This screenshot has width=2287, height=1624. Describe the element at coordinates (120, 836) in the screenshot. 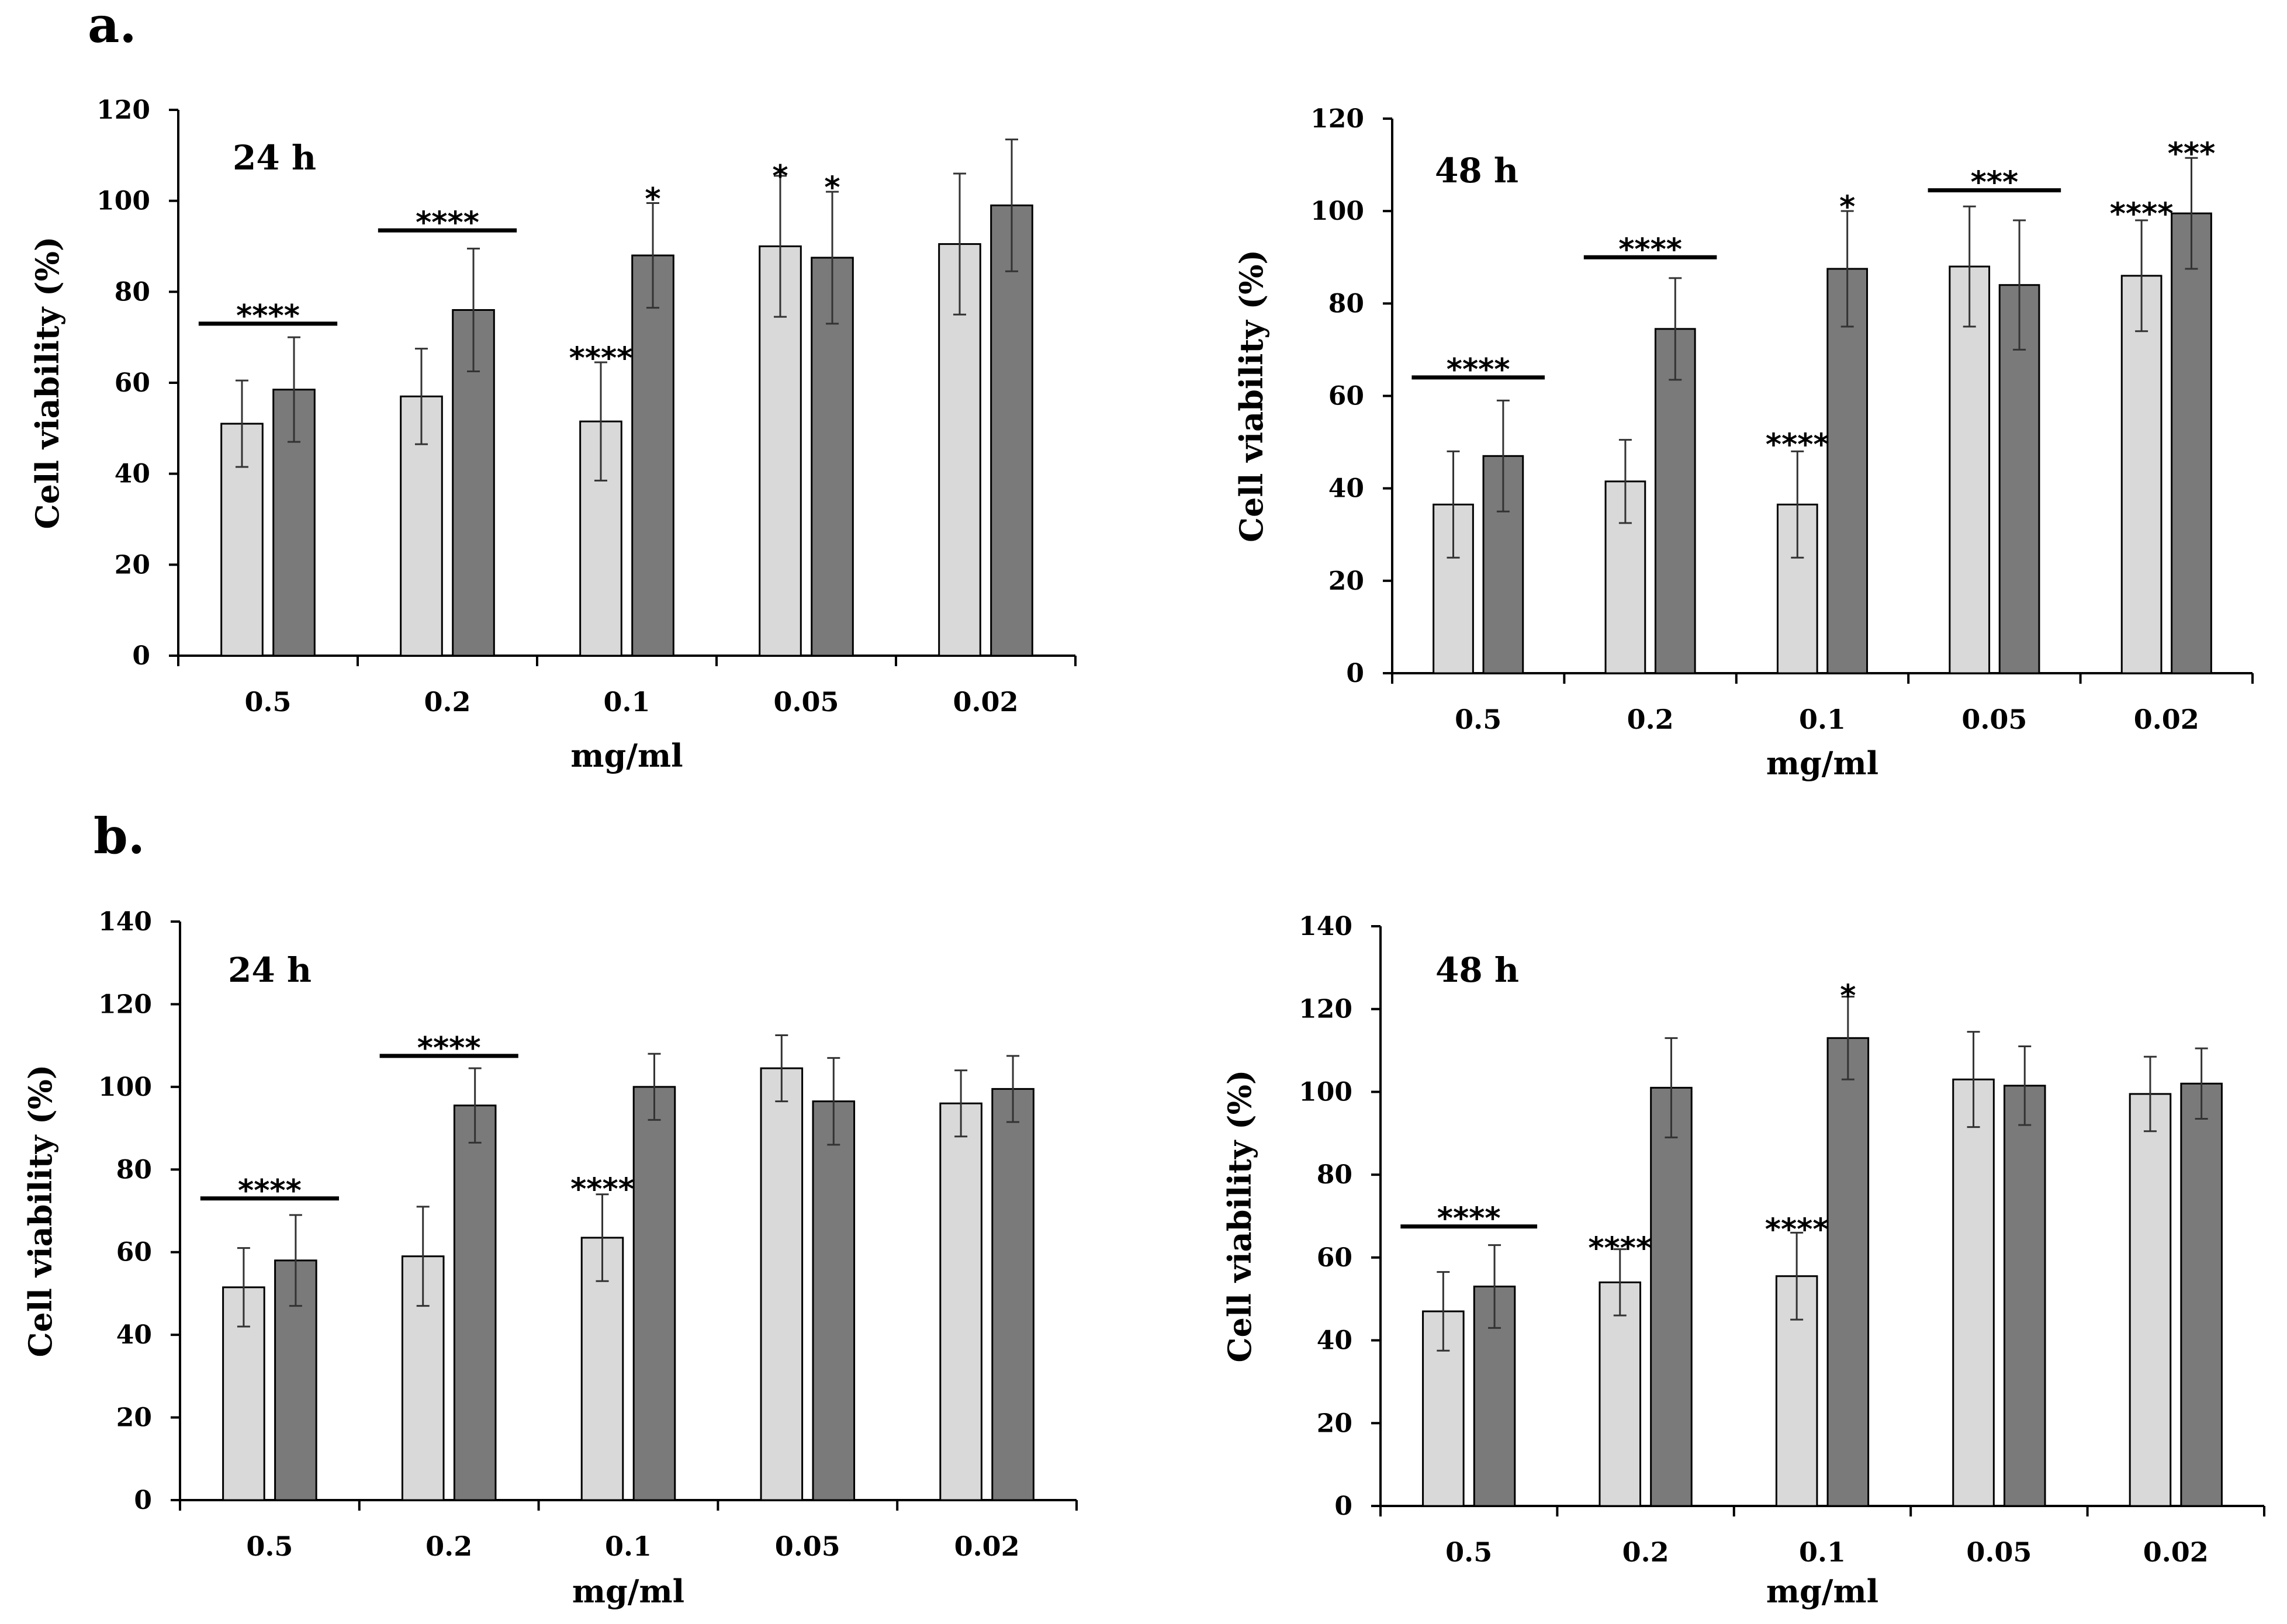

I see `panel-label-b: b.` at that location.